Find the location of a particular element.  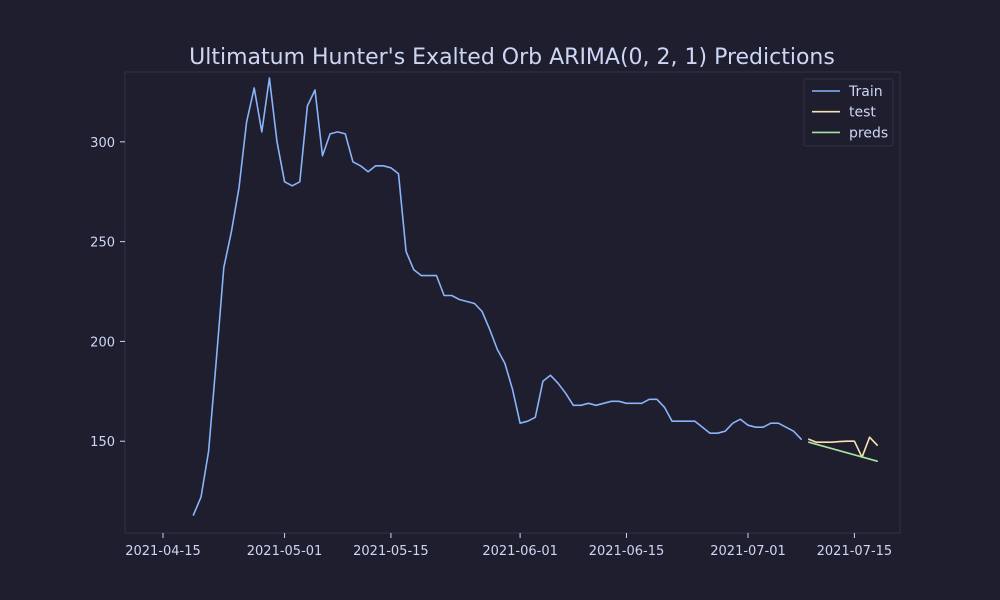

y-tick-label: 250 is located at coordinates (102, 243).